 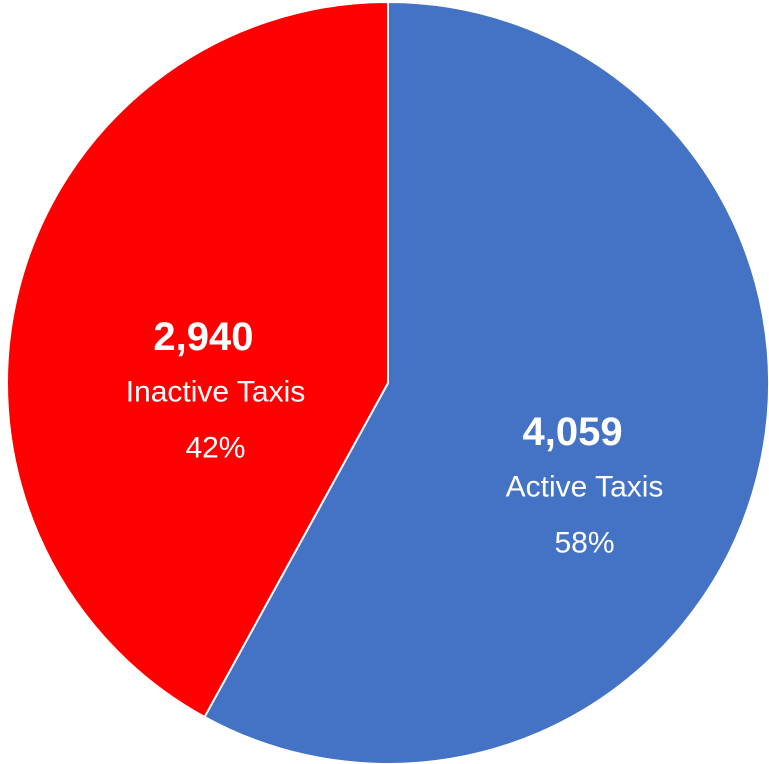 I want to click on category-label: Inactive Taxis, so click(x=216, y=392).